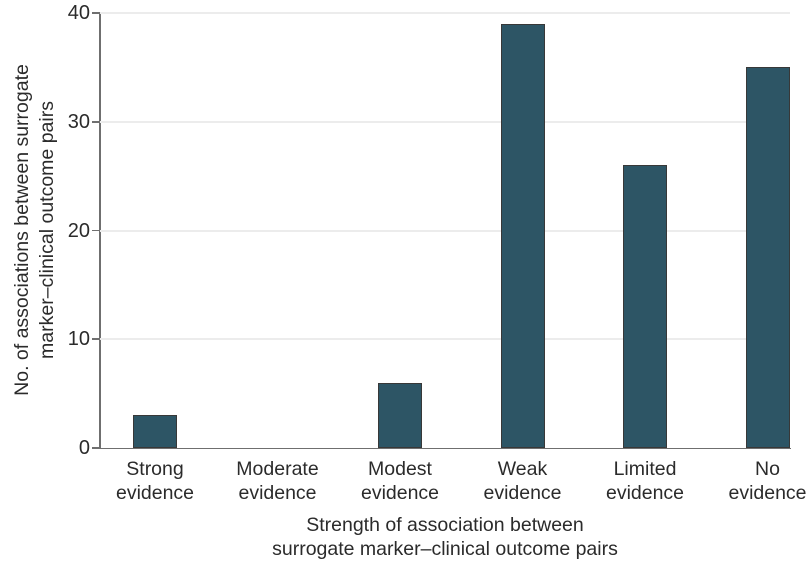  Describe the element at coordinates (78, 121) in the screenshot. I see `y-tick-label-30: 30` at that location.